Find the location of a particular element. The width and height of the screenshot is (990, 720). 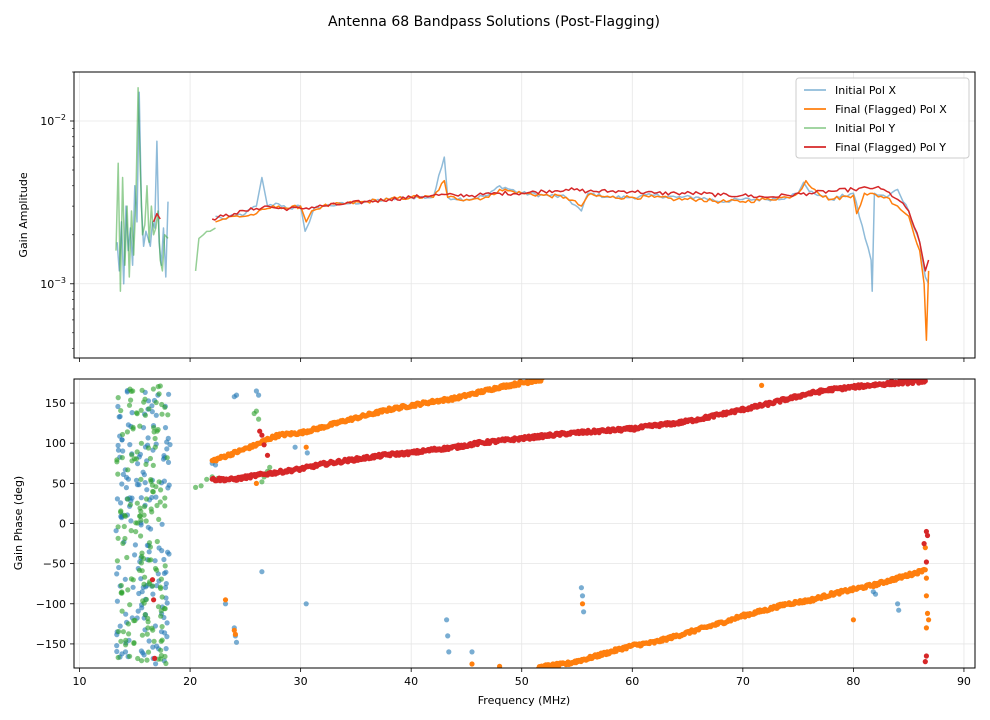

x-tick-label: 10 is located at coordinates (80, 681).